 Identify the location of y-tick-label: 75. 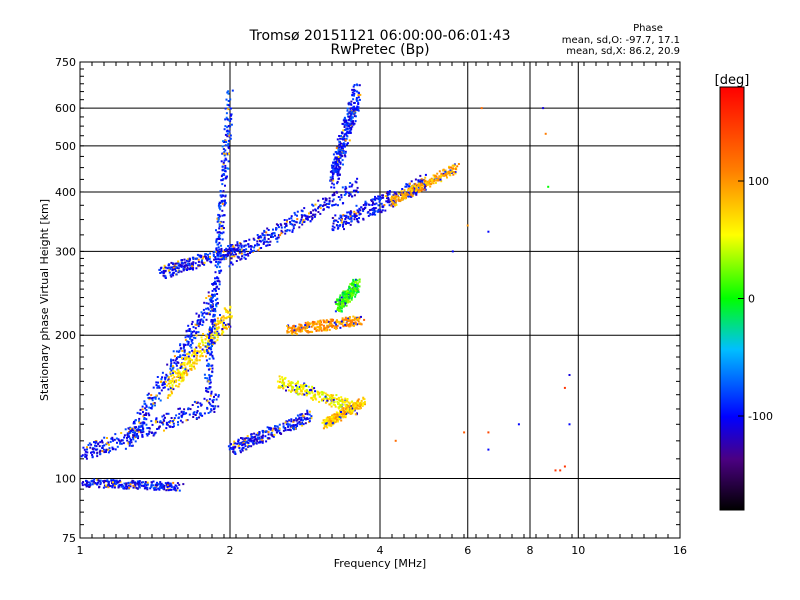
(69, 538).